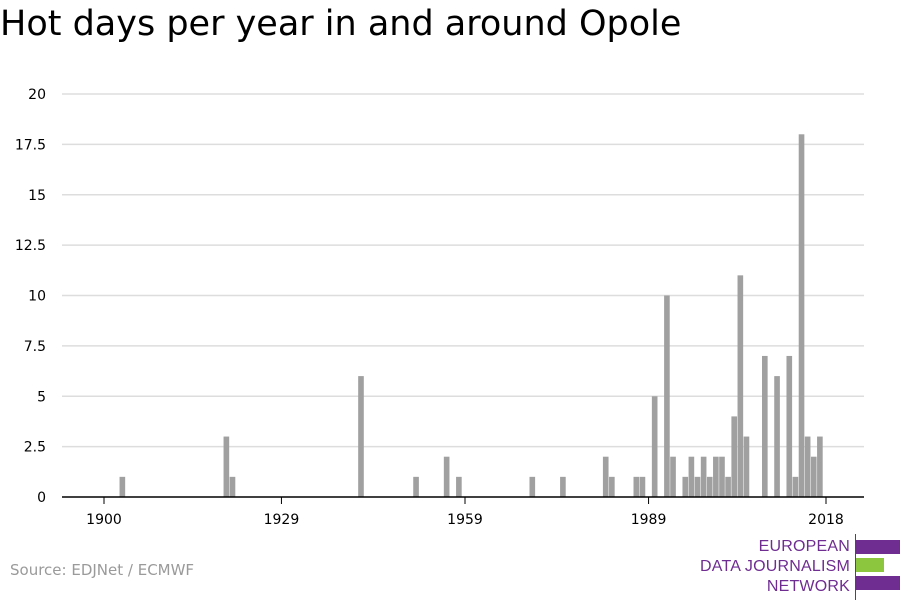 This screenshot has height=600, width=900. What do you see at coordinates (826, 520) in the screenshot?
I see `x-tick-label: 2018` at bounding box center [826, 520].